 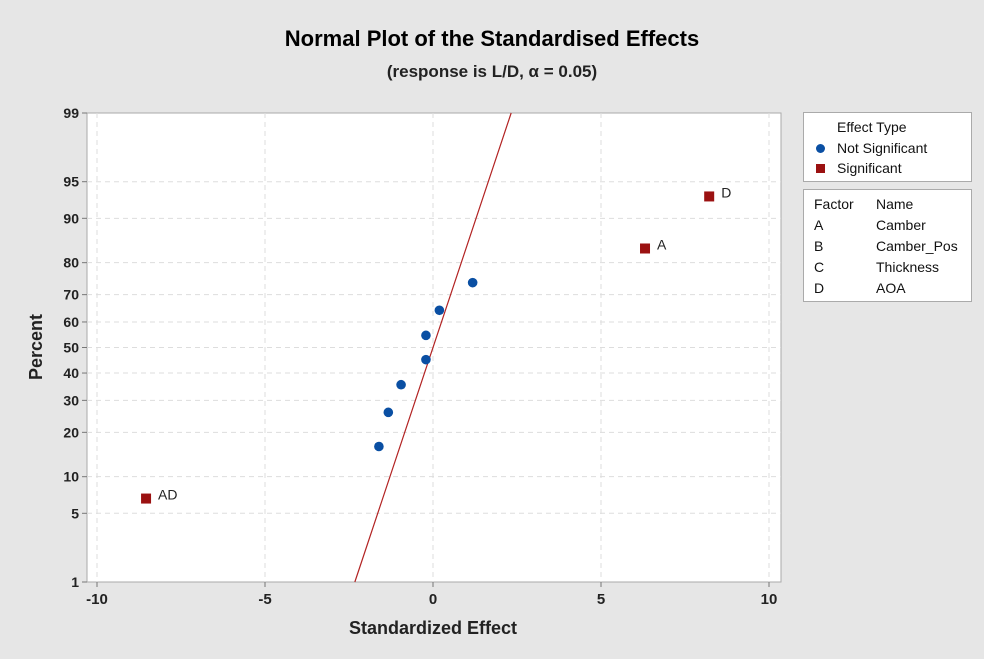 What do you see at coordinates (882, 148) in the screenshot?
I see `legend-label: Not Significant` at bounding box center [882, 148].